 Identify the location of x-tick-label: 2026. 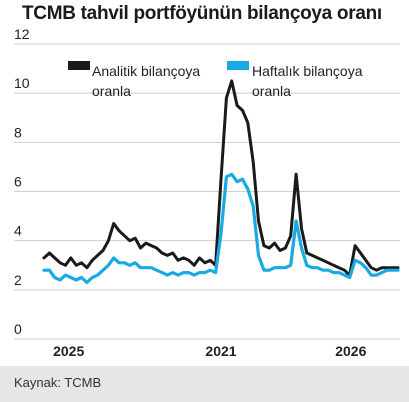
(350, 351).